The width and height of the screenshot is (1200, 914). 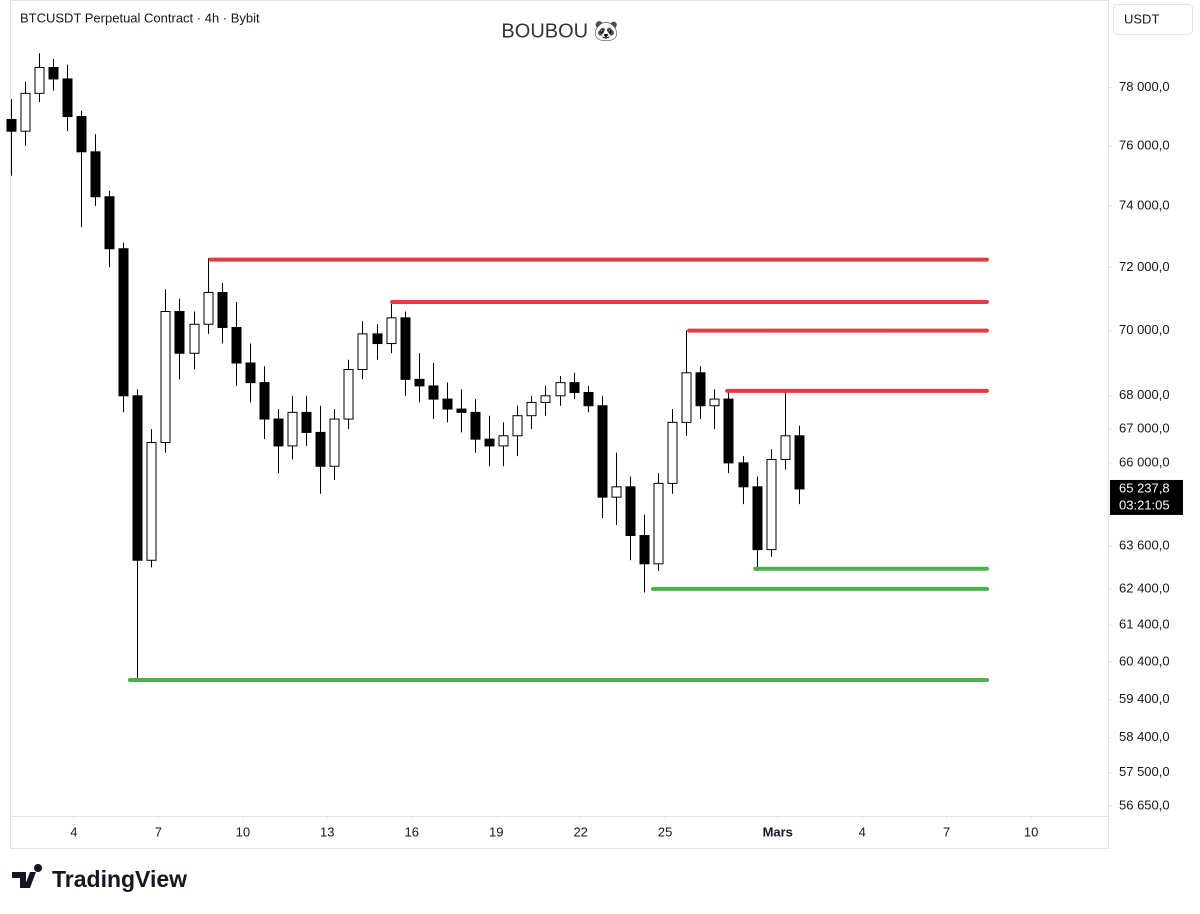 What do you see at coordinates (1144, 624) in the screenshot?
I see `y-tick-label: 61 400,0` at bounding box center [1144, 624].